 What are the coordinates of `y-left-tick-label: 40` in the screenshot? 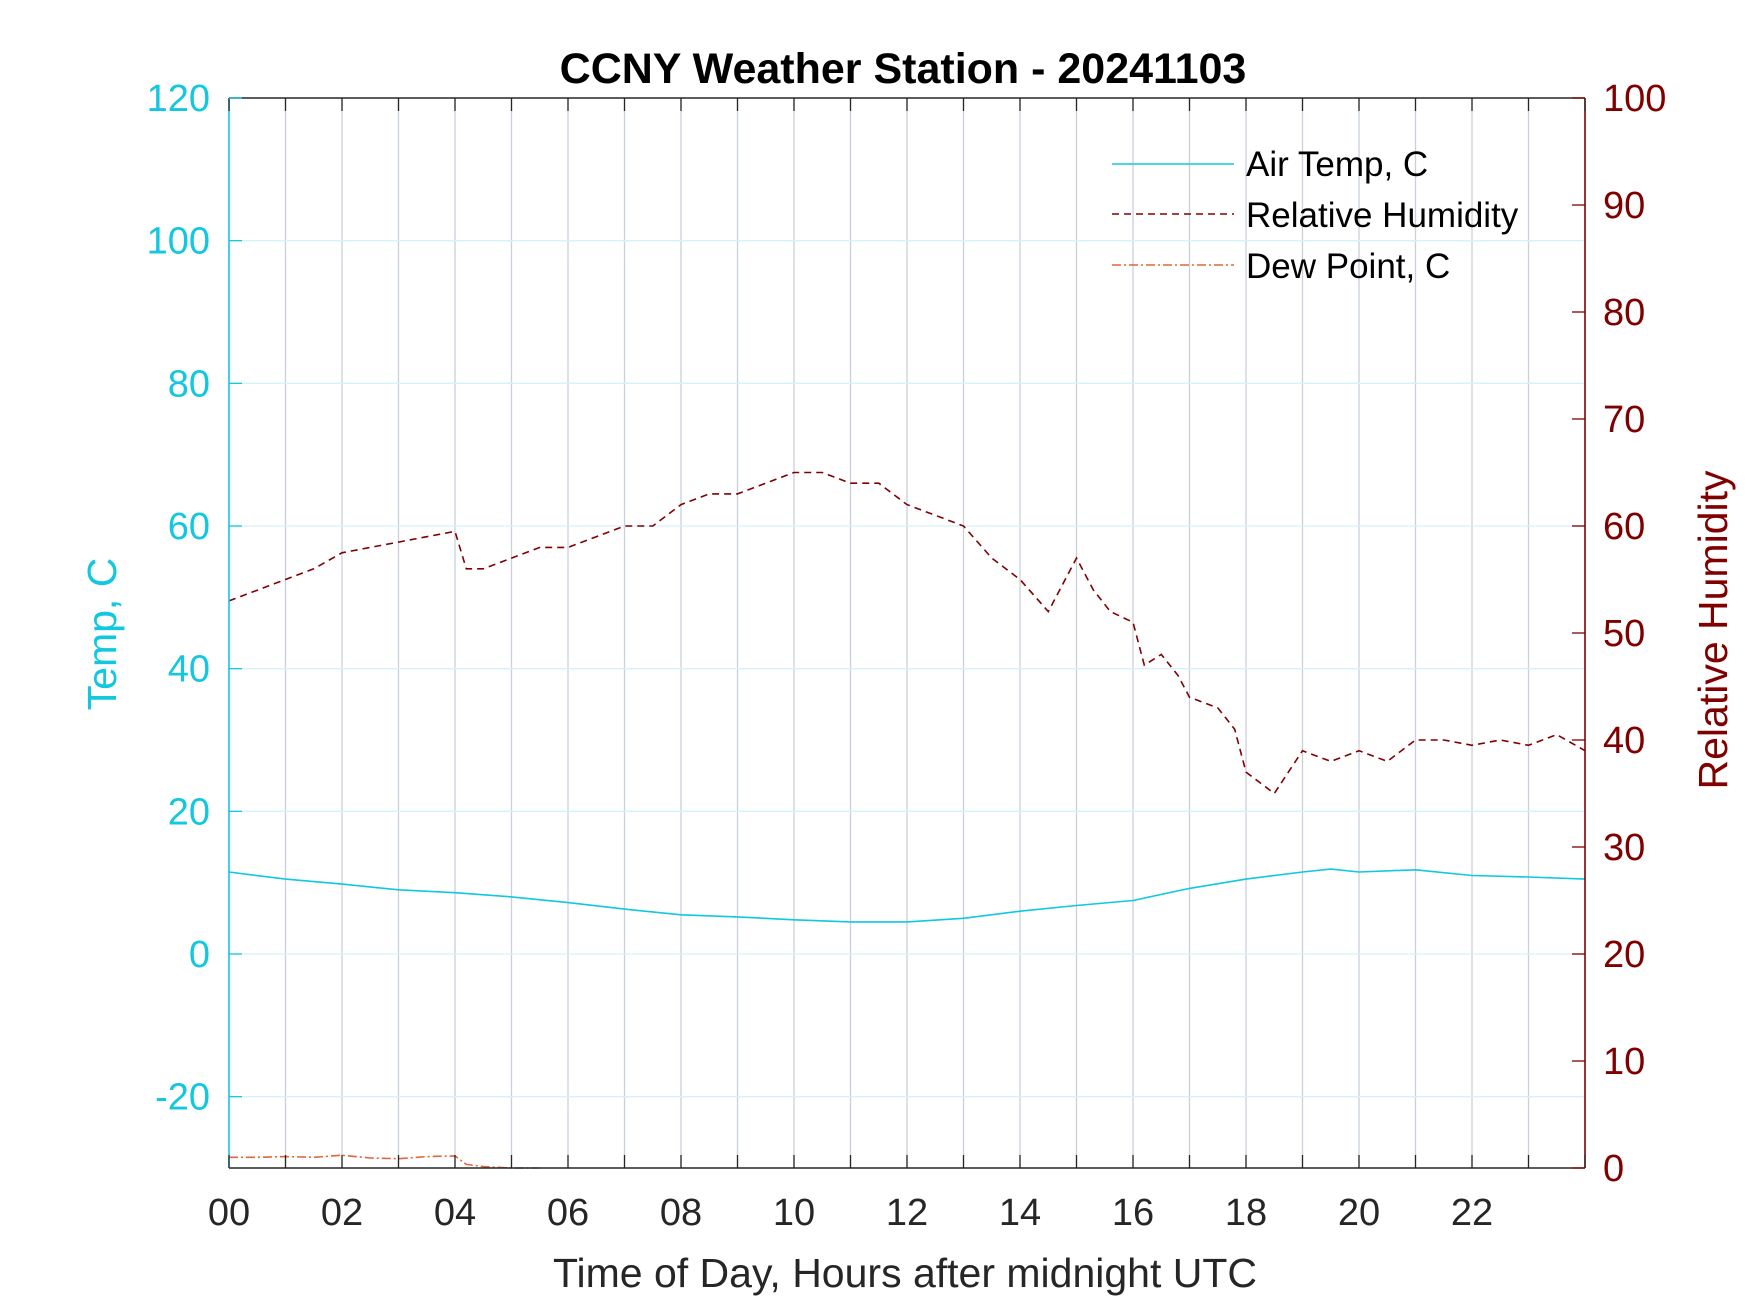 It's located at (189, 670).